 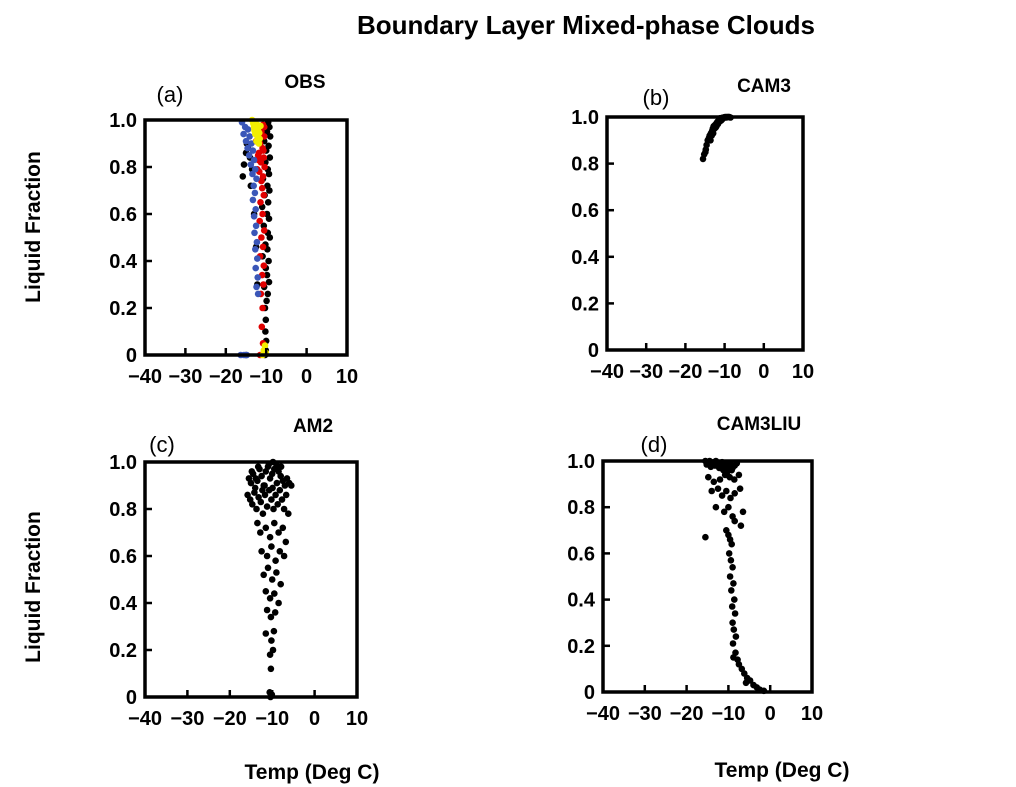 What do you see at coordinates (238, 573) in the screenshot?
I see `panel-c-am2: AM2 (c) −40 −30 −20 −10 0 10 0 0.2 0.4 0.6 0.8 1.0` at bounding box center [238, 573].